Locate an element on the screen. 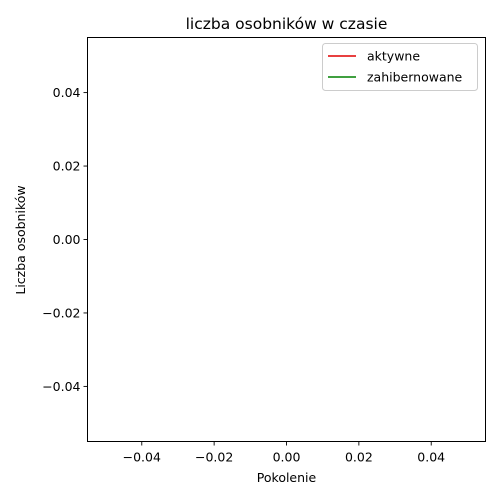 This screenshot has height=500, width=500. y-tick-label: 0.04 is located at coordinates (67, 92).